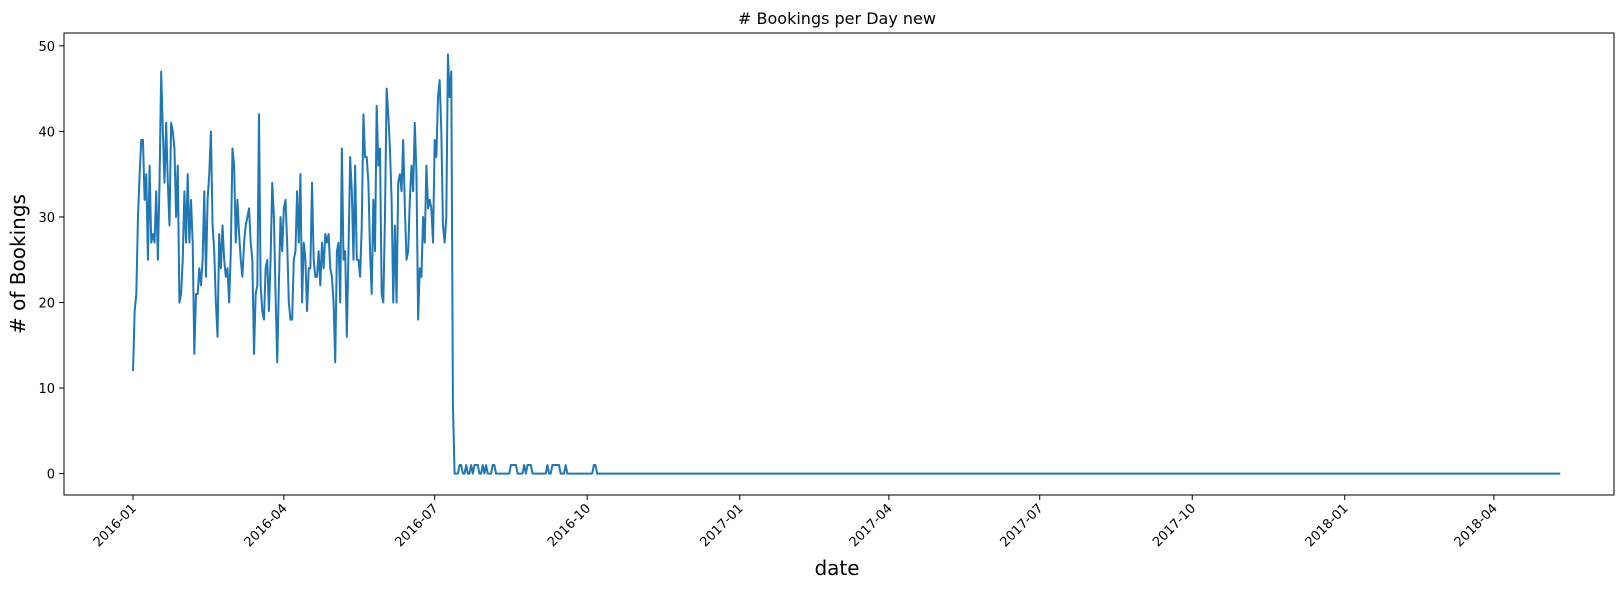 This screenshot has width=1622, height=590. Describe the element at coordinates (1476, 525) in the screenshot. I see `x-tick-label: 2018-04` at that location.